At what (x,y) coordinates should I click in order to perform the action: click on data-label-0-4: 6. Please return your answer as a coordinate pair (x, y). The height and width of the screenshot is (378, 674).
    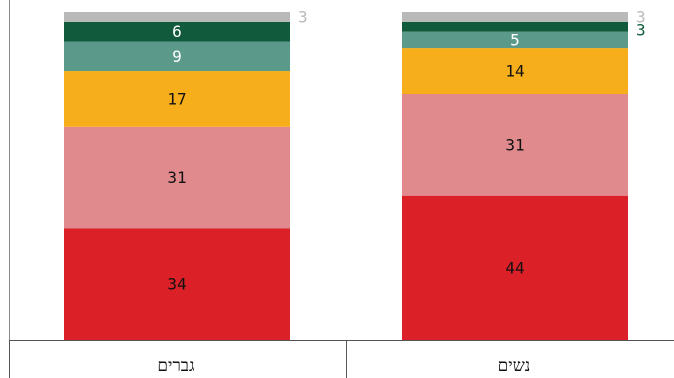
    Looking at the image, I should click on (177, 31).